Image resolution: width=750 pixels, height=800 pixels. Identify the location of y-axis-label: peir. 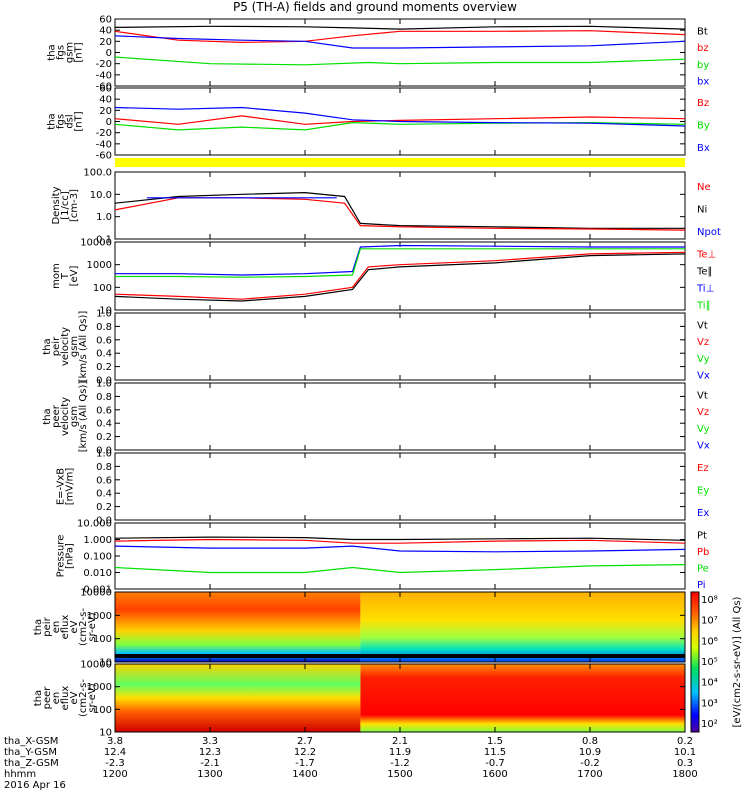
(47, 626).